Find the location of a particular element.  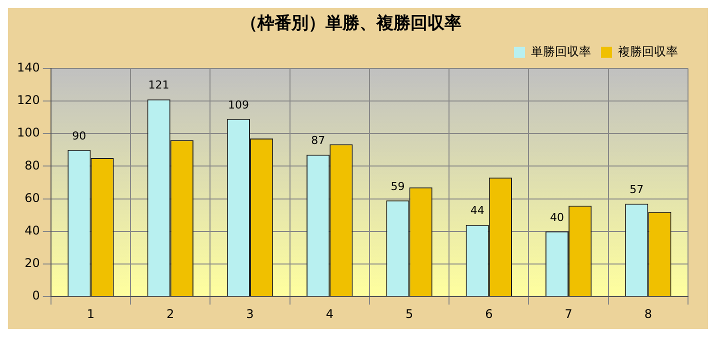

legend-label: 単勝回収率 is located at coordinates (561, 51).